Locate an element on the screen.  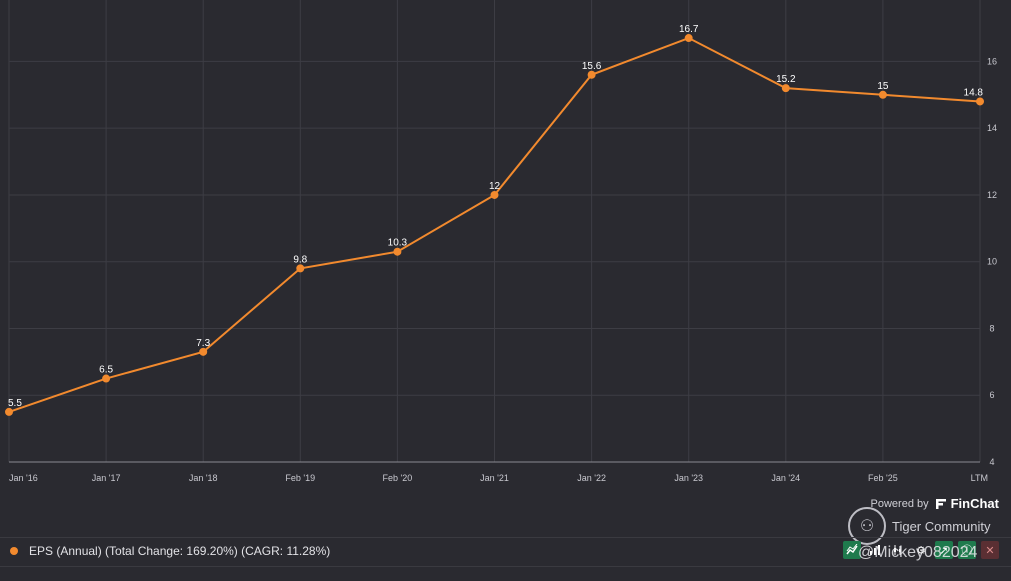
data-label: 9.8 is located at coordinates (300, 259).